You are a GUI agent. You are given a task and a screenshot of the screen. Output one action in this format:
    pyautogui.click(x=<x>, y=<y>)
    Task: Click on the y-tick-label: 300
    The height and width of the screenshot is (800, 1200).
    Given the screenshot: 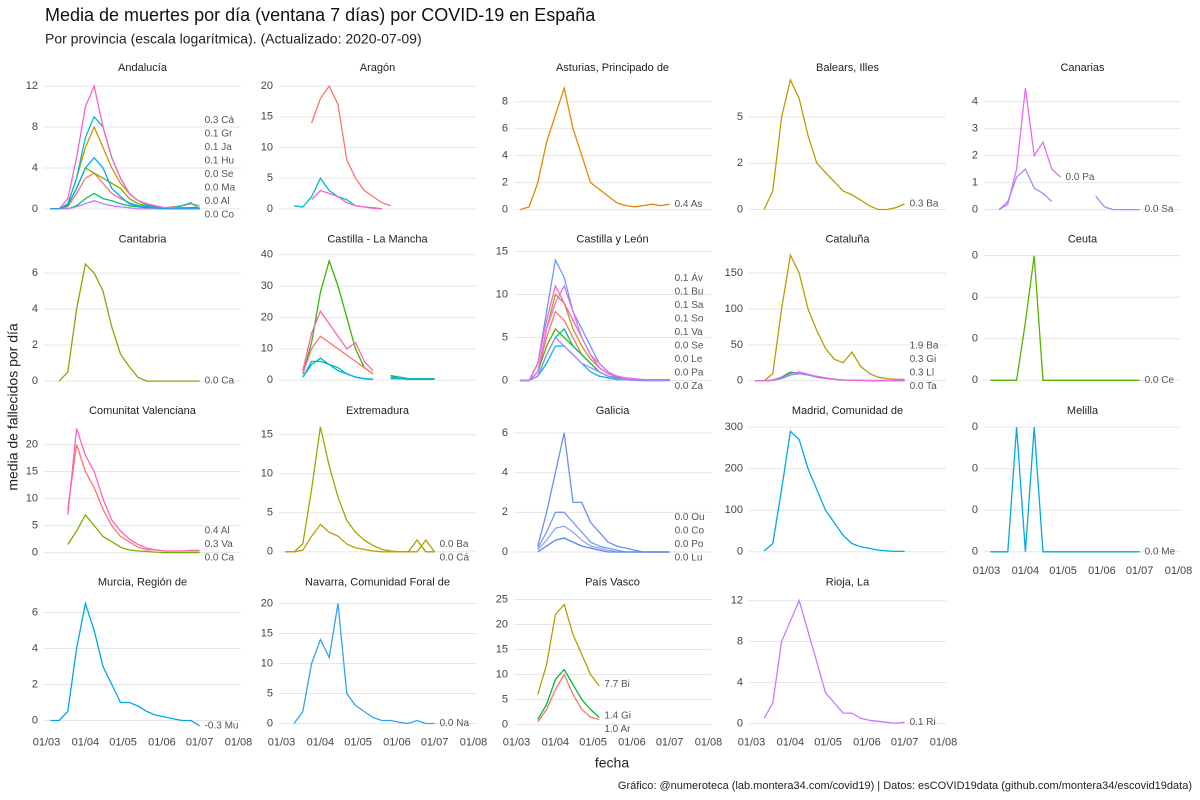 What is the action you would take?
    pyautogui.click(x=734, y=427)
    